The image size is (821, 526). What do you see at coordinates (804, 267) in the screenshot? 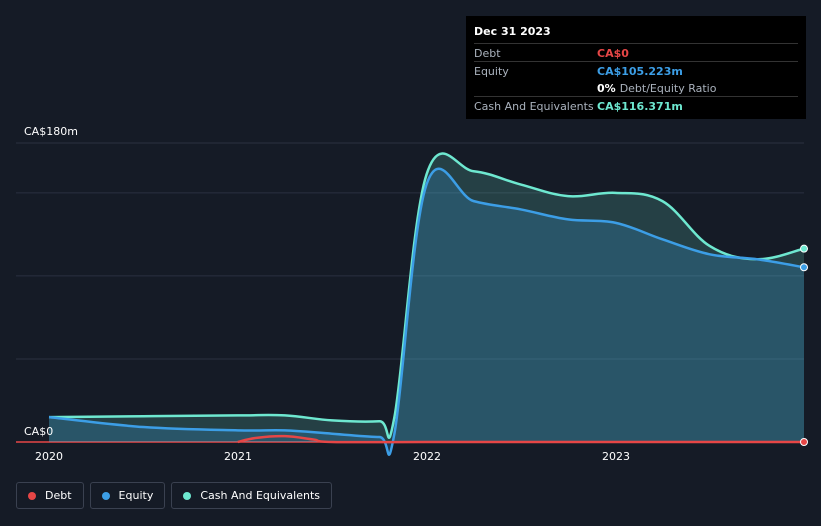
I see `equity-end-point` at bounding box center [804, 267].